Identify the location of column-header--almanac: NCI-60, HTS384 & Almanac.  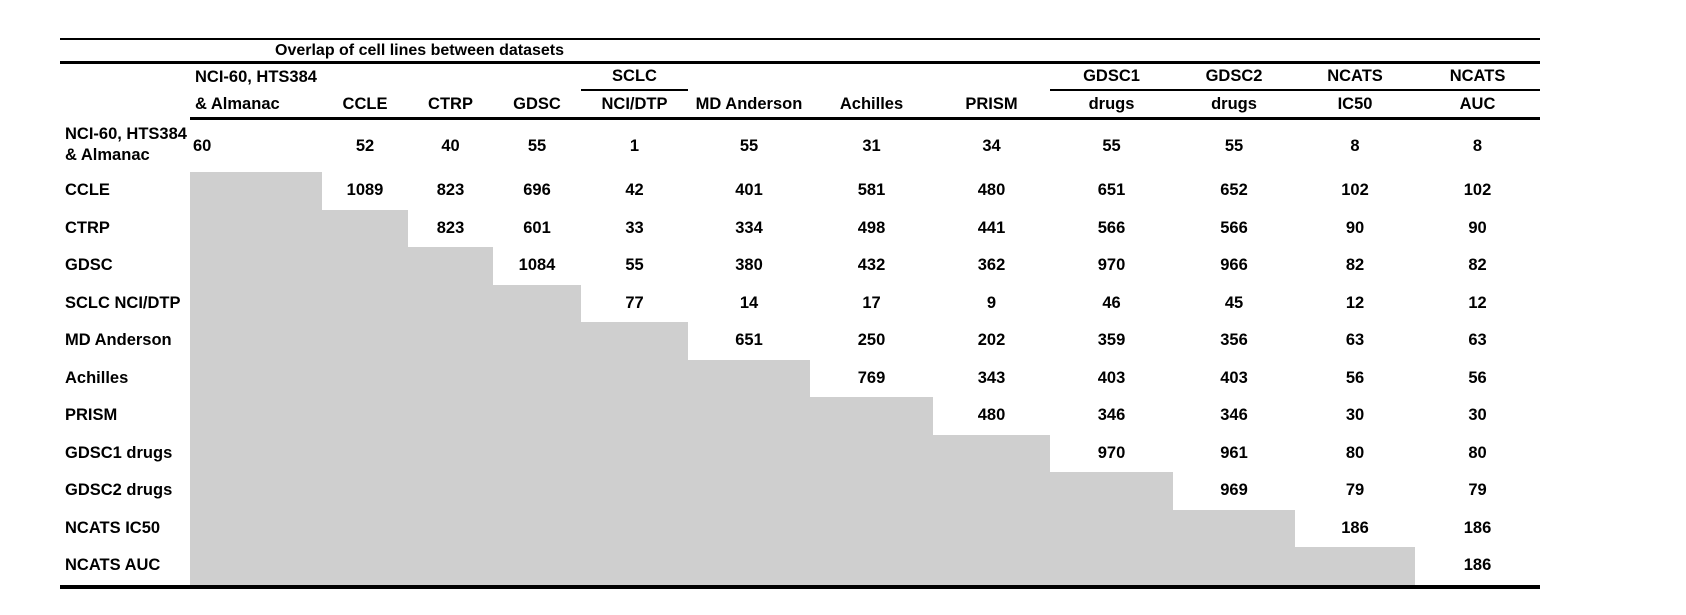
(256, 91).